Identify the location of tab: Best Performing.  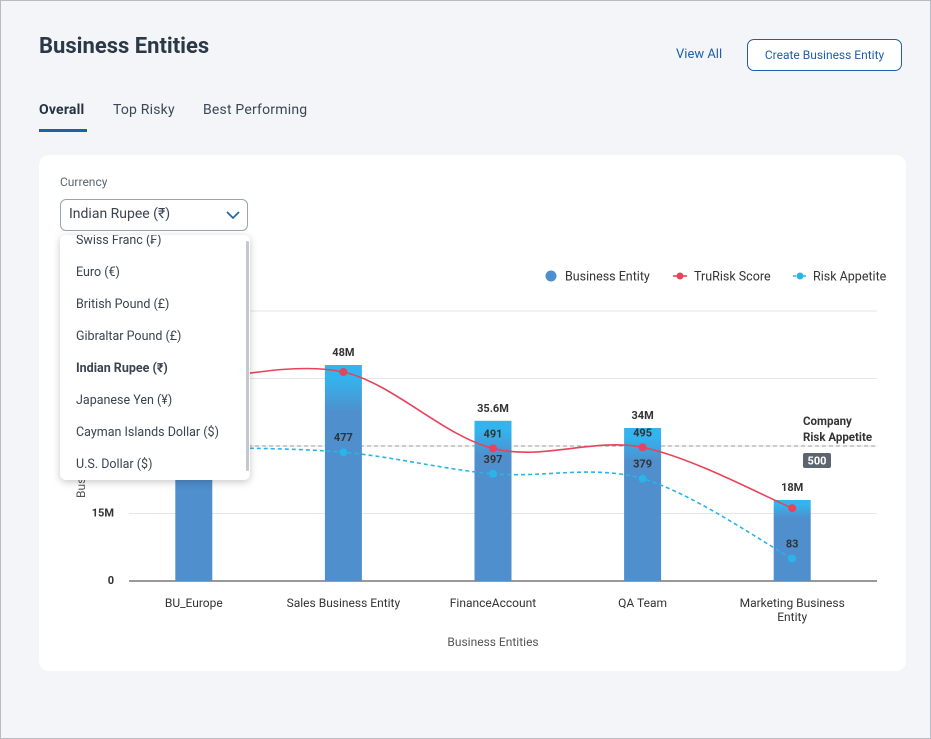
(255, 110).